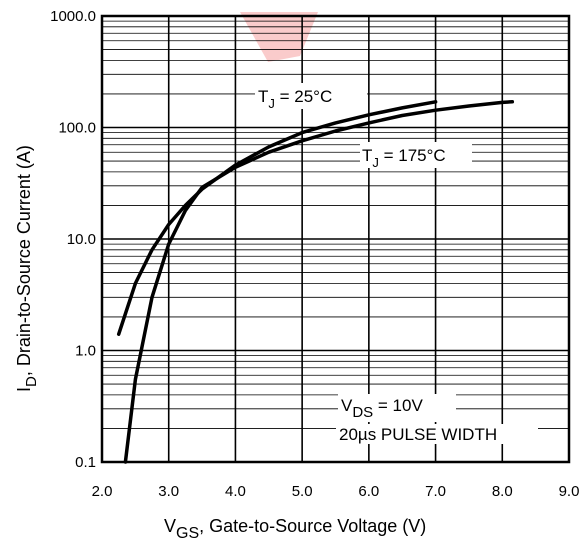 Image resolution: width=583 pixels, height=546 pixels. What do you see at coordinates (418, 434) in the screenshot?
I see `annotation-pulse-width-text: 20µs PULSE WIDTH` at bounding box center [418, 434].